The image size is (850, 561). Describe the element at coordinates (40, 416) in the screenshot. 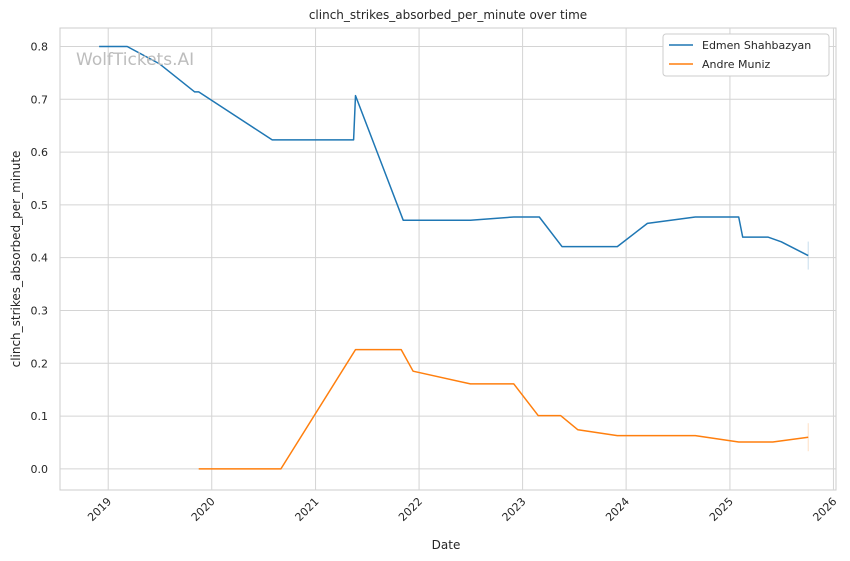

I see `y-tick-label: 0.1` at that location.